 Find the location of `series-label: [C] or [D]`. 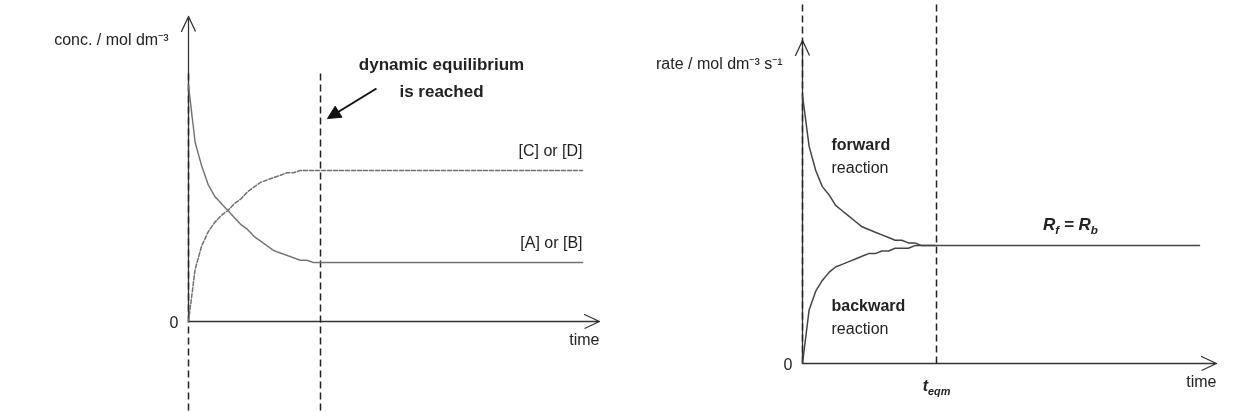

series-label: [C] or [D] is located at coordinates (550, 150).